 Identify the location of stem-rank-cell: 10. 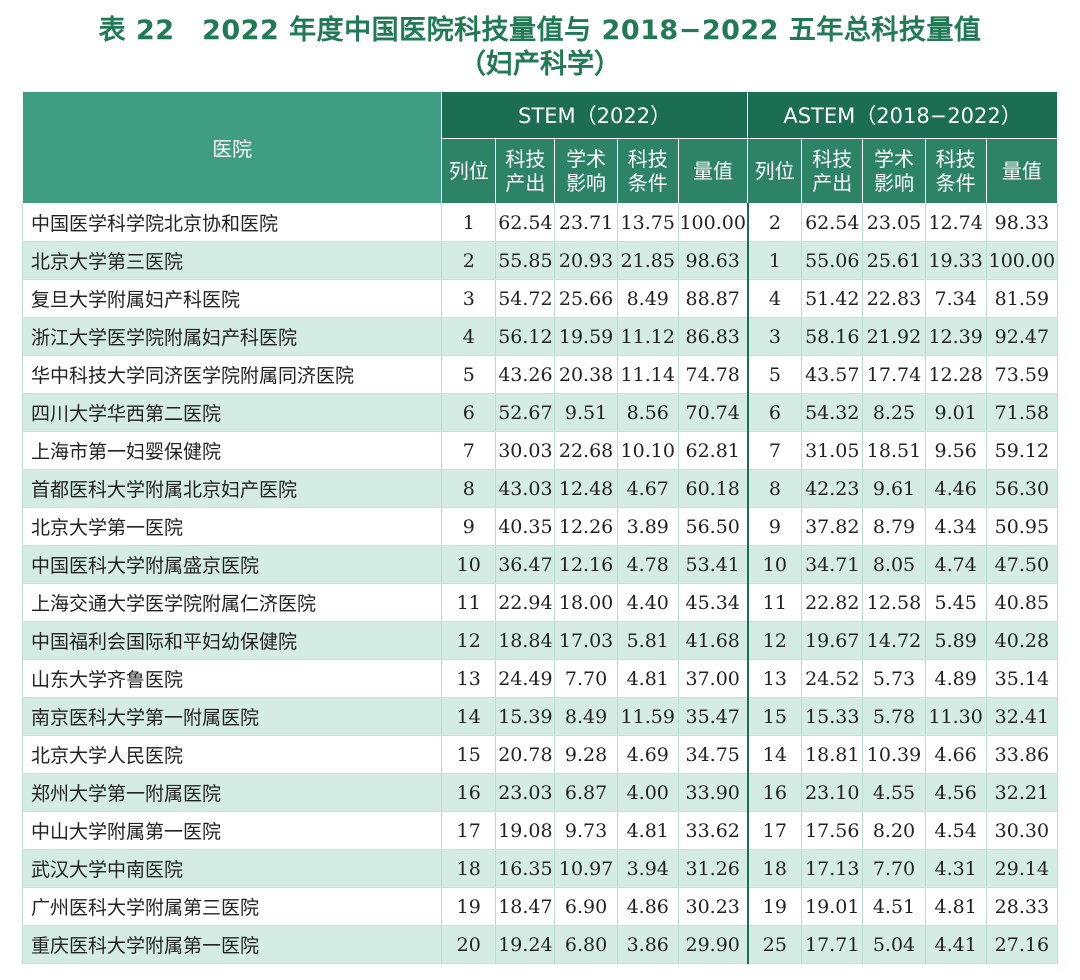
(469, 564).